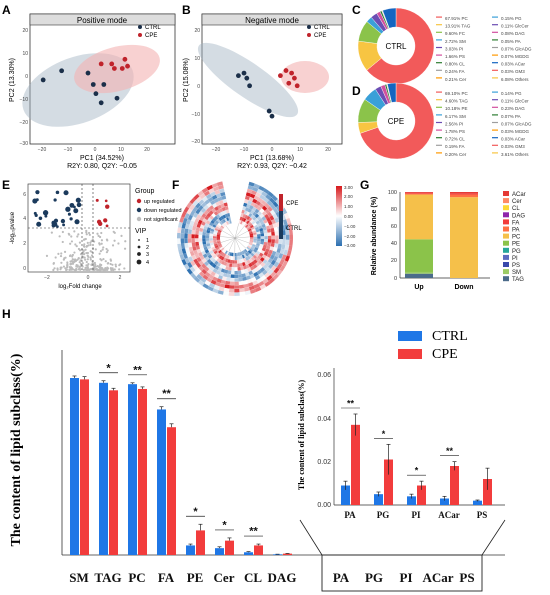 Image resolution: width=550 pixels, height=595 pixels. I want to click on legend-marker-ctrl-b, so click(309, 27).